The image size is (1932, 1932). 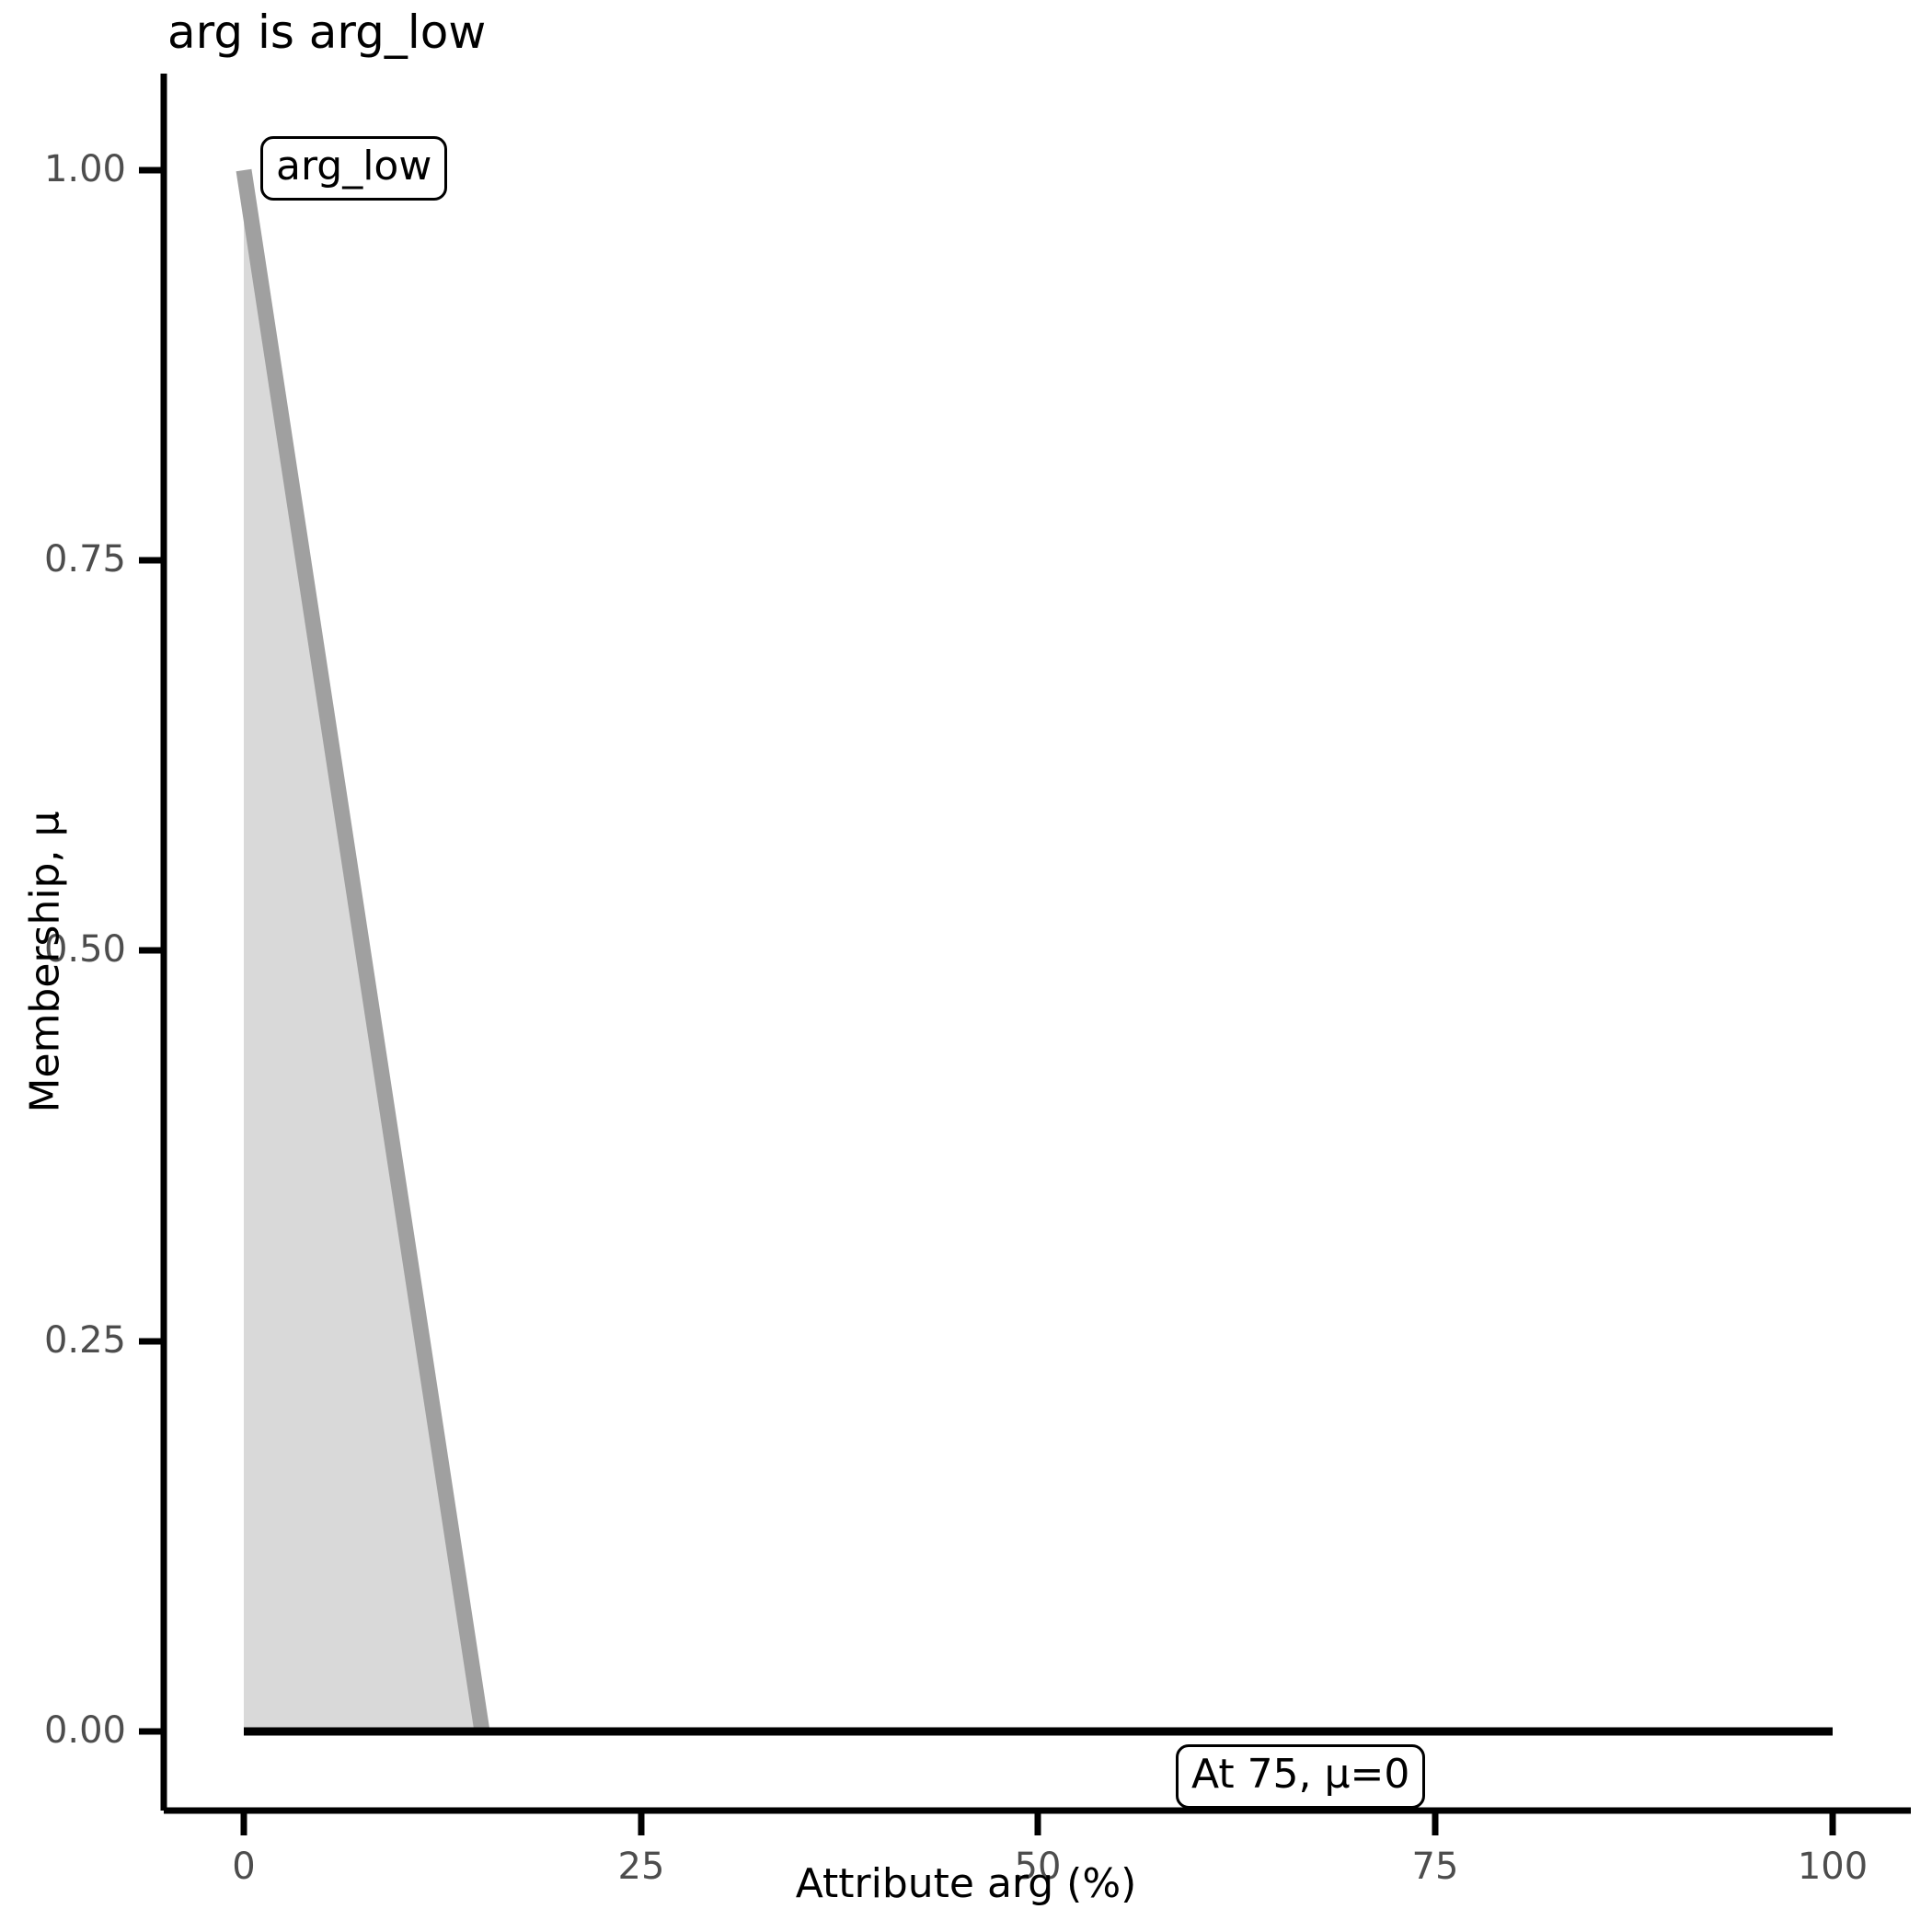 I want to click on annotation-set-label: arg_low, so click(x=354, y=168).